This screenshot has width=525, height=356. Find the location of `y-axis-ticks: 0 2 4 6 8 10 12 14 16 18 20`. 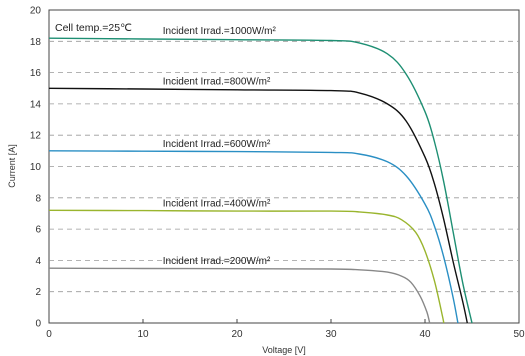

y-axis-ticks: 0 2 4 6 8 10 12 14 16 18 20 is located at coordinates (36, 168).